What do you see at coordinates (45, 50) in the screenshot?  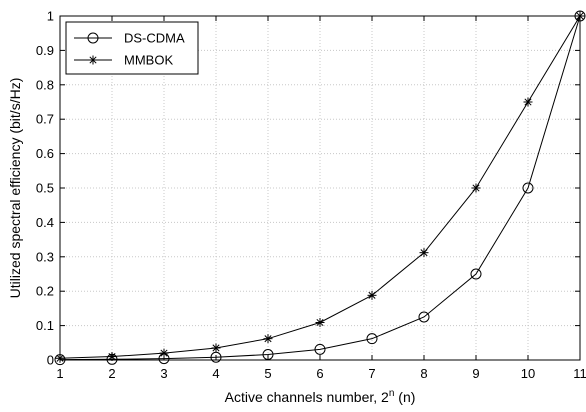 I see `y-tick-label: 0.9` at bounding box center [45, 50].